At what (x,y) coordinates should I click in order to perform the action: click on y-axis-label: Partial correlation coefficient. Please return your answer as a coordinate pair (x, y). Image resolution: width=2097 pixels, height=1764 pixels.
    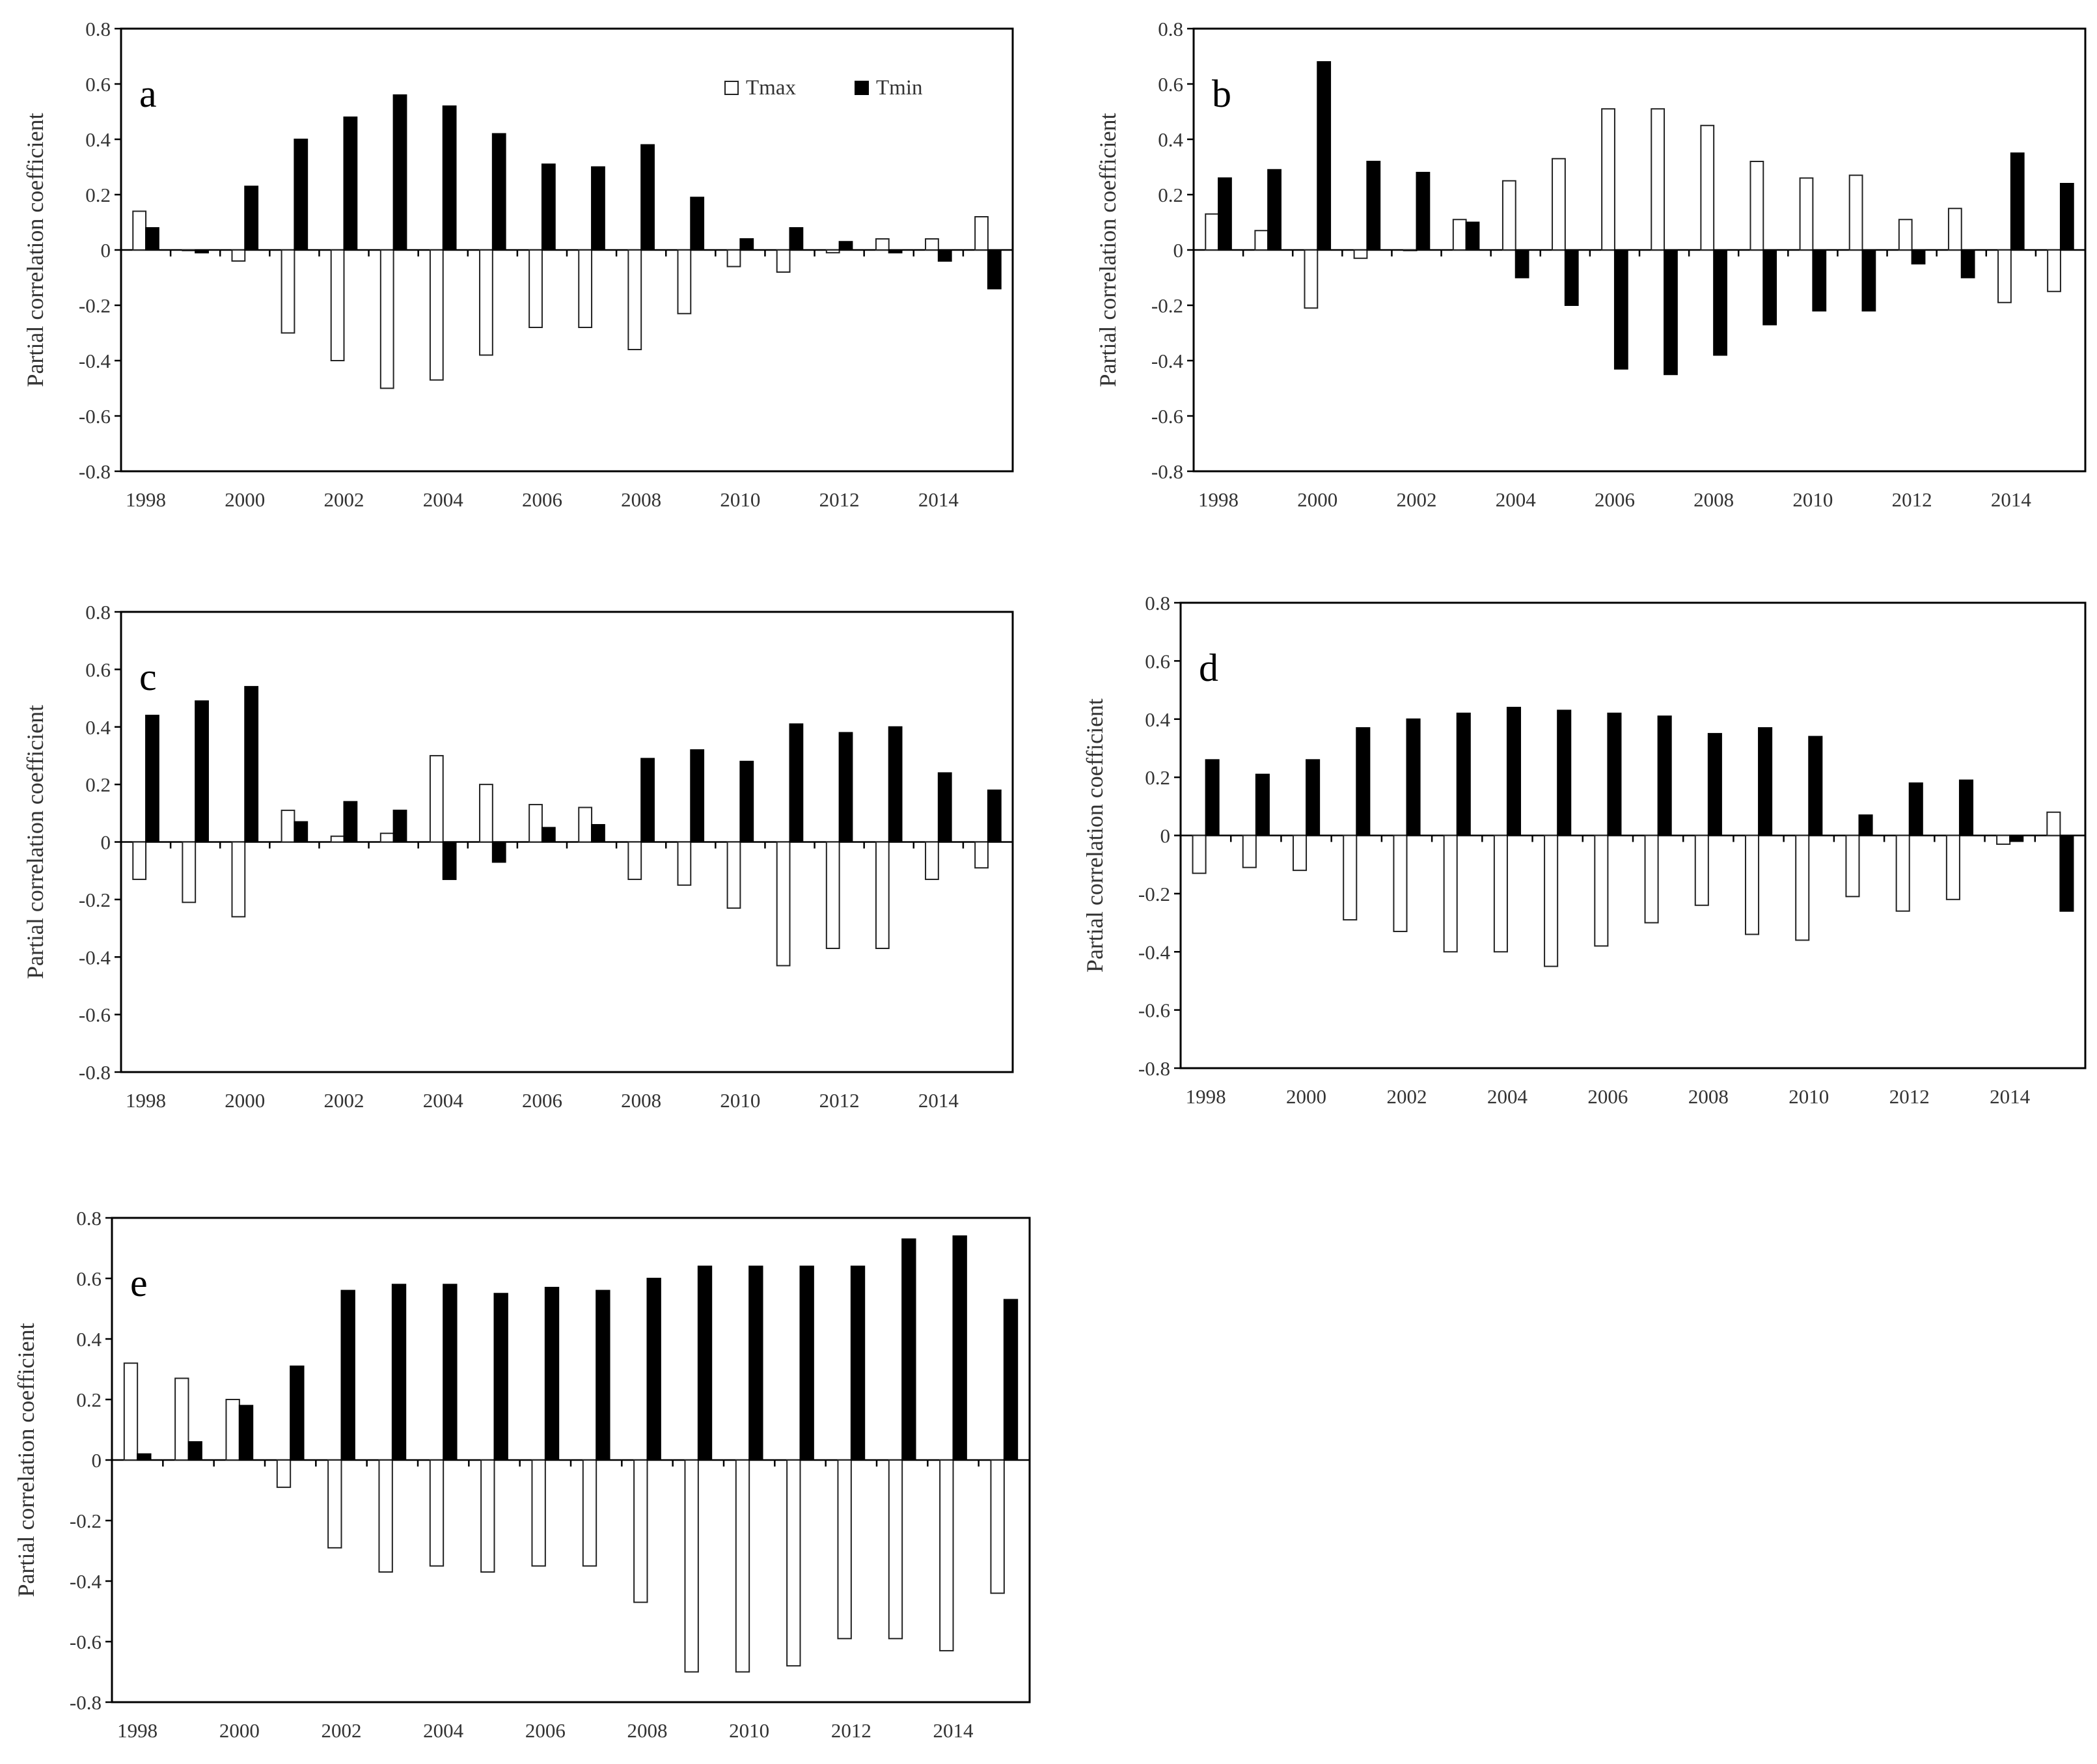
    Looking at the image, I should click on (35, 250).